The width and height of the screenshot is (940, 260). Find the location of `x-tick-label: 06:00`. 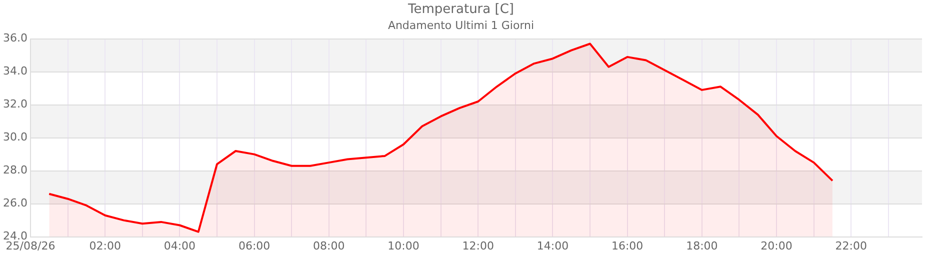

x-tick-label: 06:00 is located at coordinates (254, 245).